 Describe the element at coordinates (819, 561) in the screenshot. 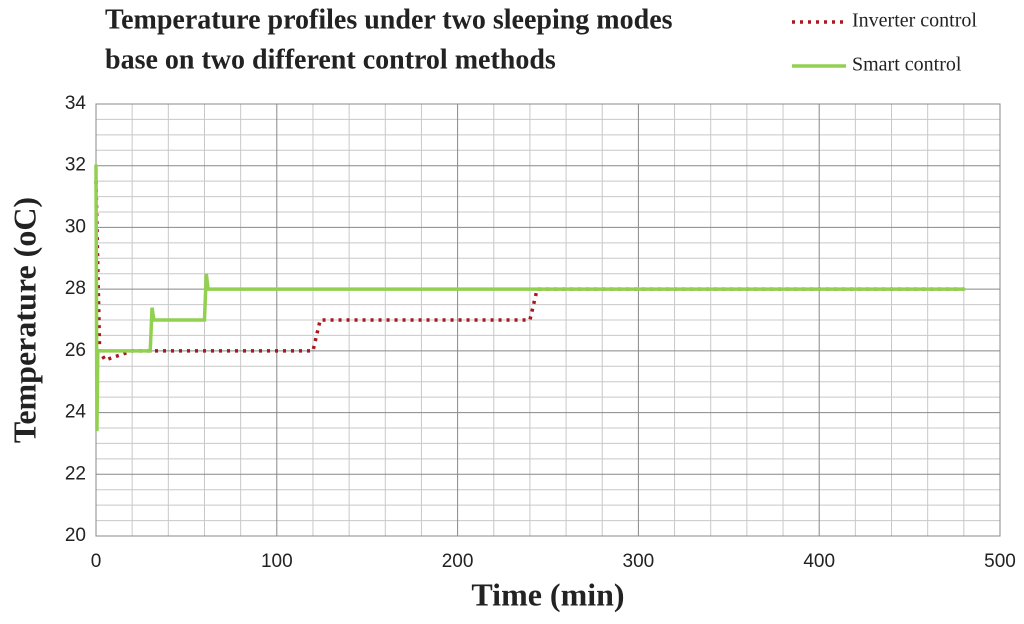

I see `x-tick-label: 400` at that location.